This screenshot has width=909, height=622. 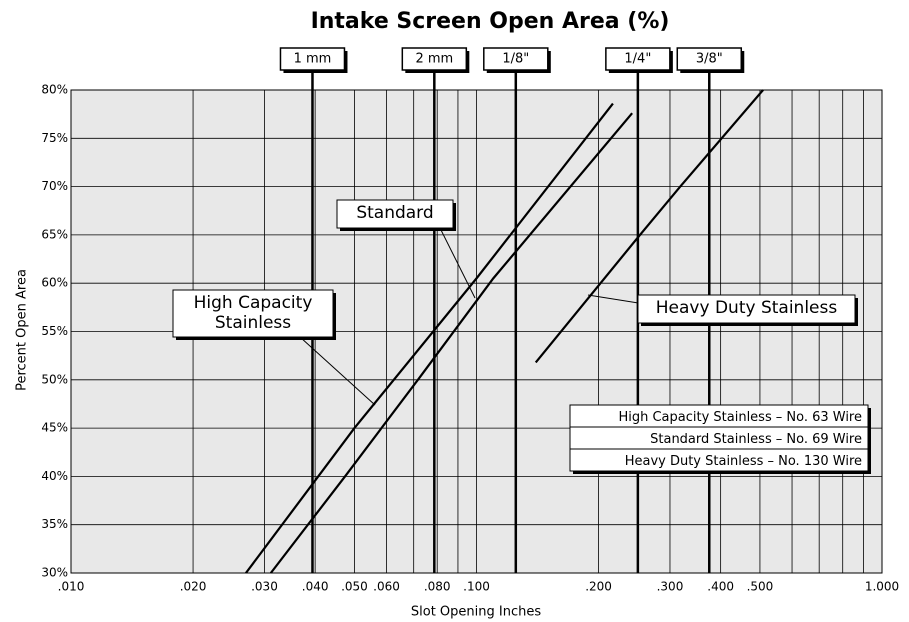 What do you see at coordinates (437, 587) in the screenshot?
I see `x-tick-label: .080` at bounding box center [437, 587].